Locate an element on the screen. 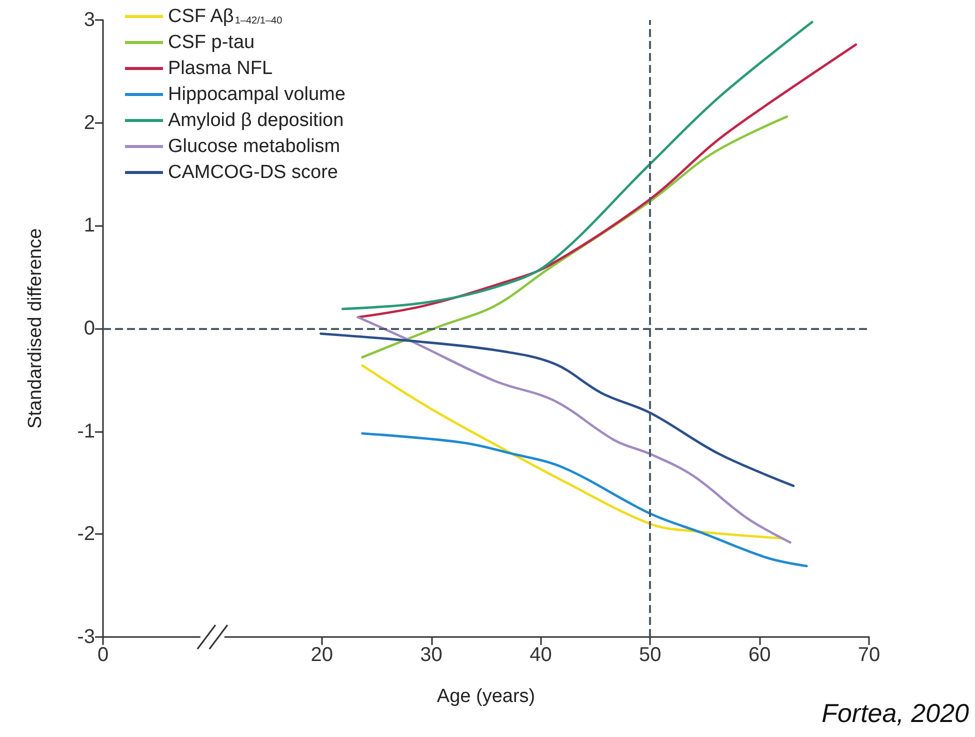 Image resolution: width=975 pixels, height=737 pixels. legend-label: CSF Aβ1–42/1–40 is located at coordinates (225, 16).